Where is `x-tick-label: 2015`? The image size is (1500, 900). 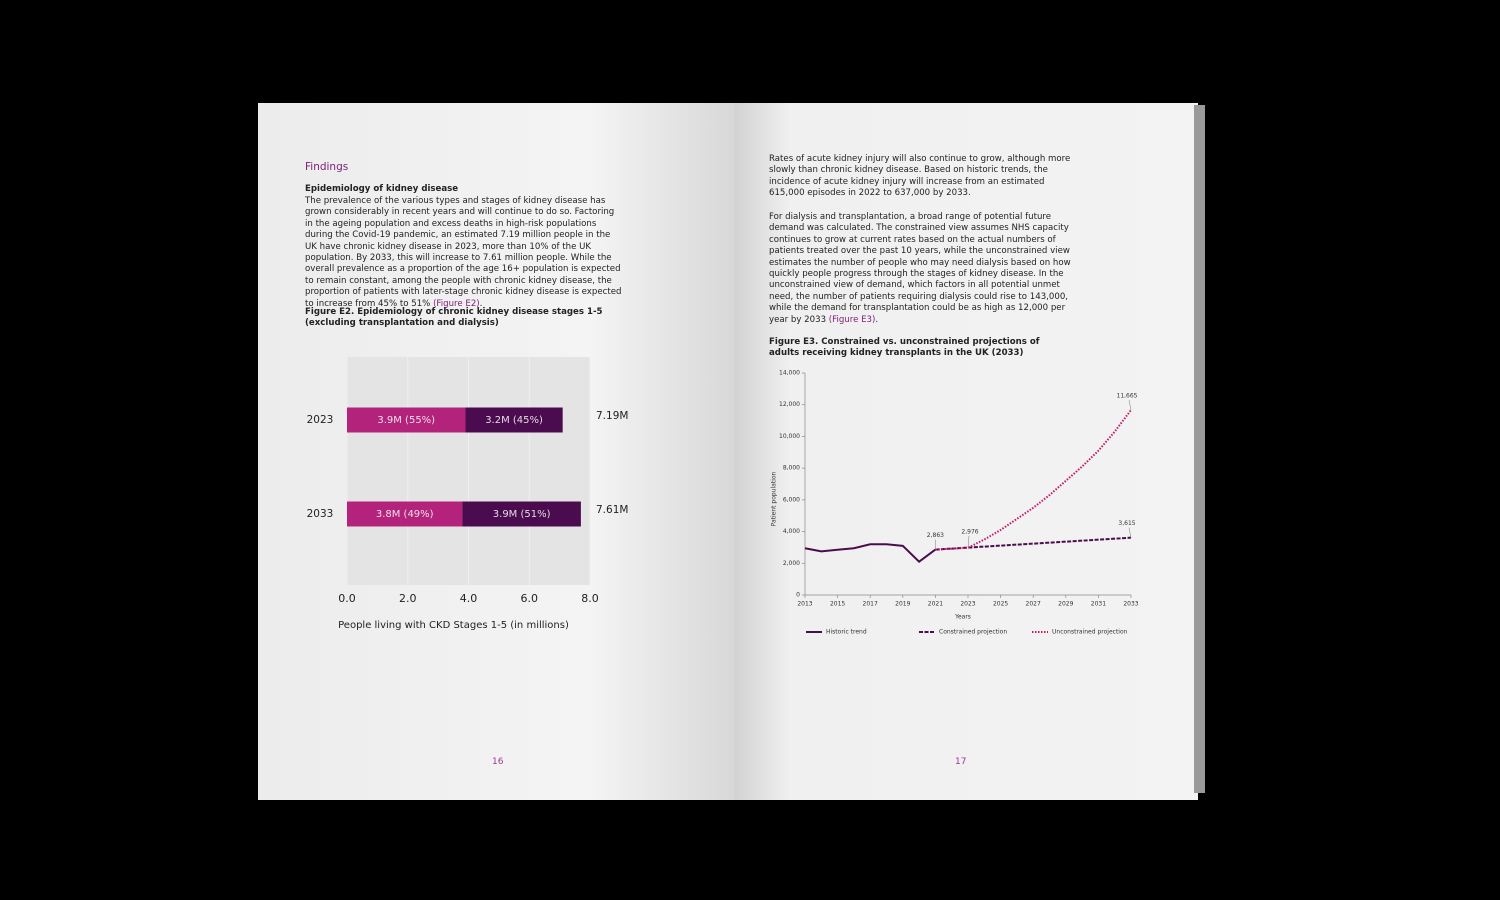
x-tick-label: 2015 is located at coordinates (837, 604).